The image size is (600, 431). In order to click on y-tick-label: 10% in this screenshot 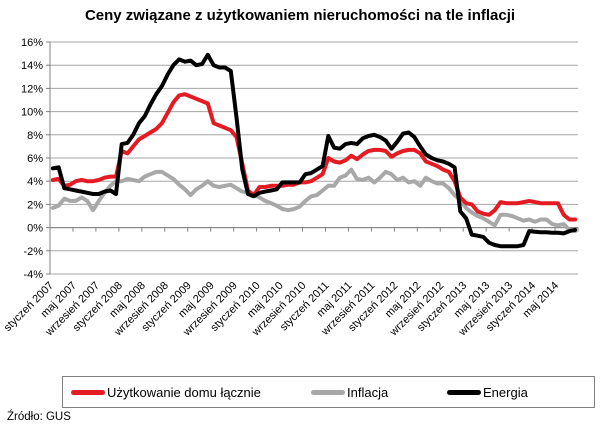, I will do `click(32, 113)`.